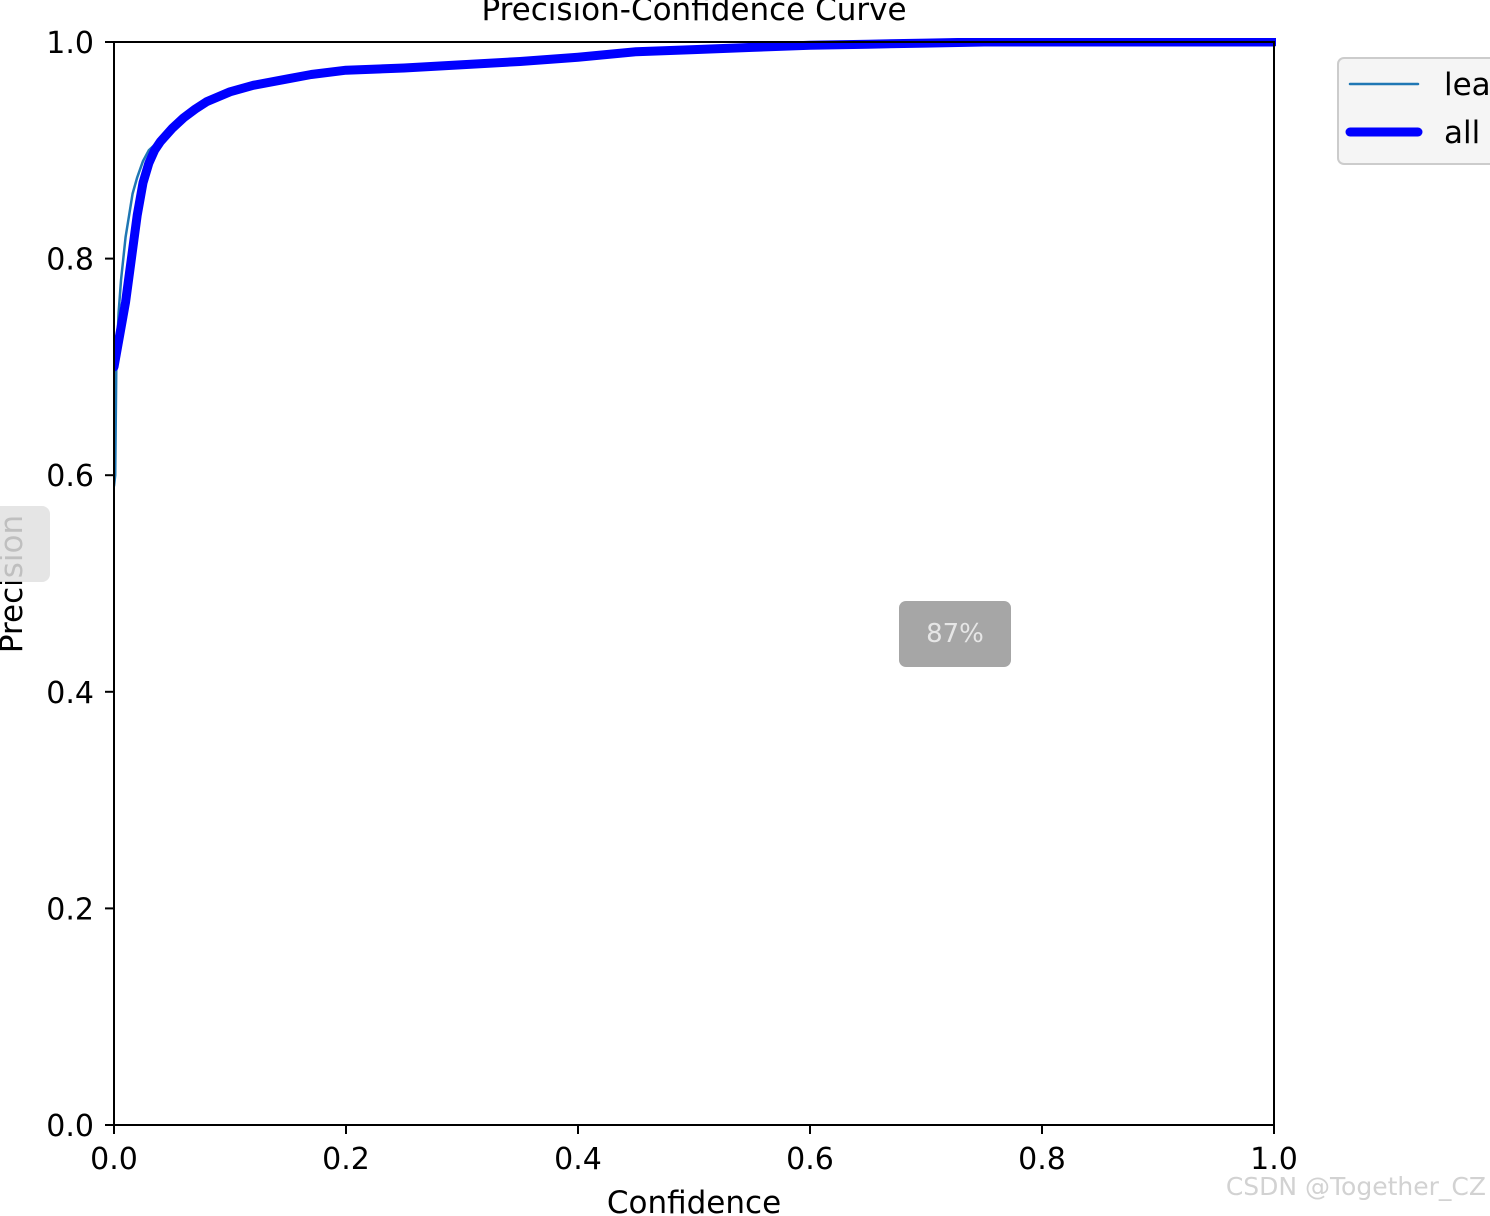 This screenshot has width=1490, height=1216. I want to click on legend-label-all: all, so click(1462, 133).